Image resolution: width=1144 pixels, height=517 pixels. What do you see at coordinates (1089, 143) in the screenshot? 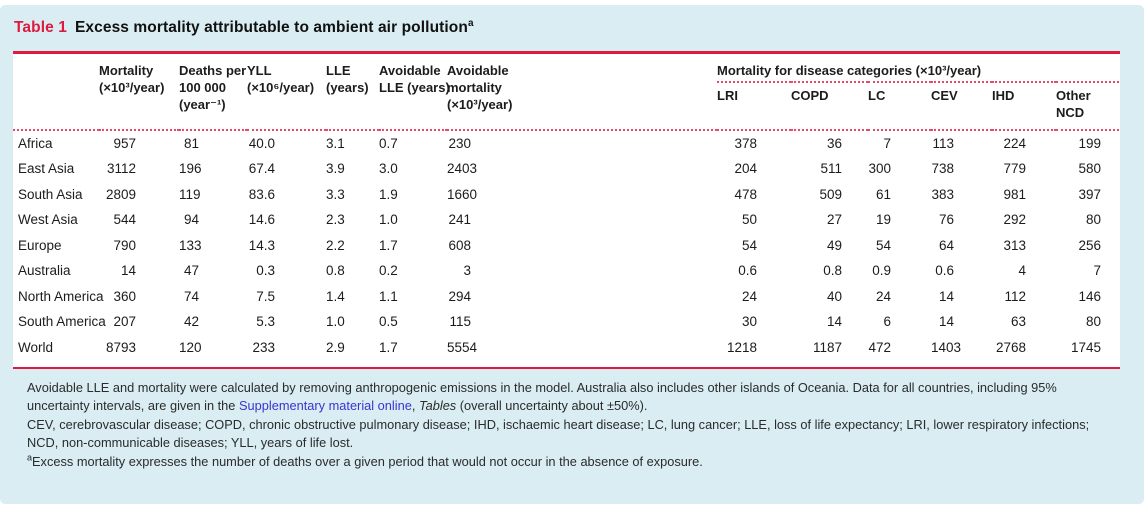
I see `value-cell: 199` at bounding box center [1089, 143].